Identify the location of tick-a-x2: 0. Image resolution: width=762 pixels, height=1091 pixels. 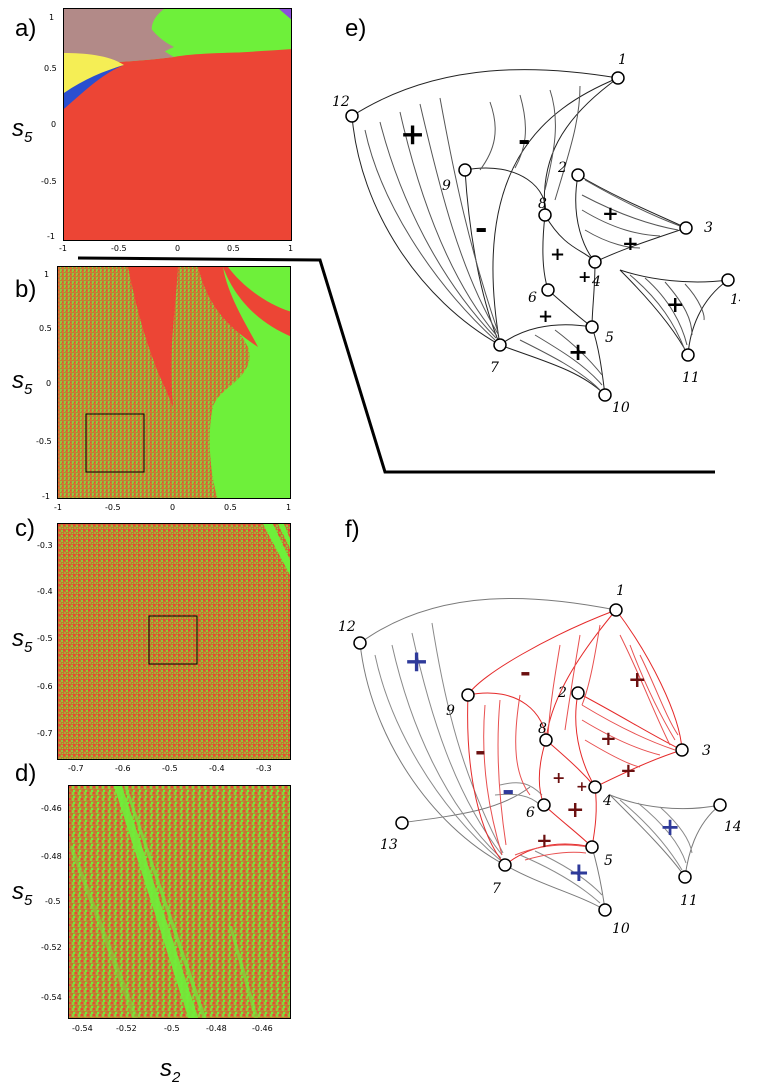
(178, 248).